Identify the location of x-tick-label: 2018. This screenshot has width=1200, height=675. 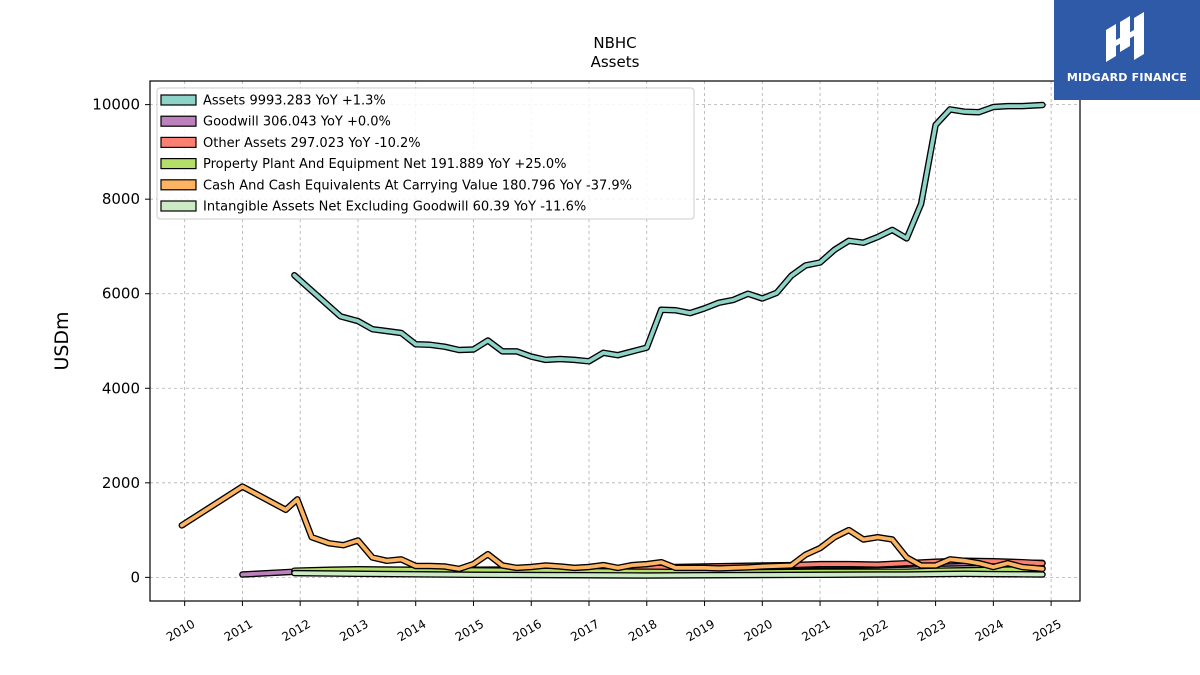
(642, 630).